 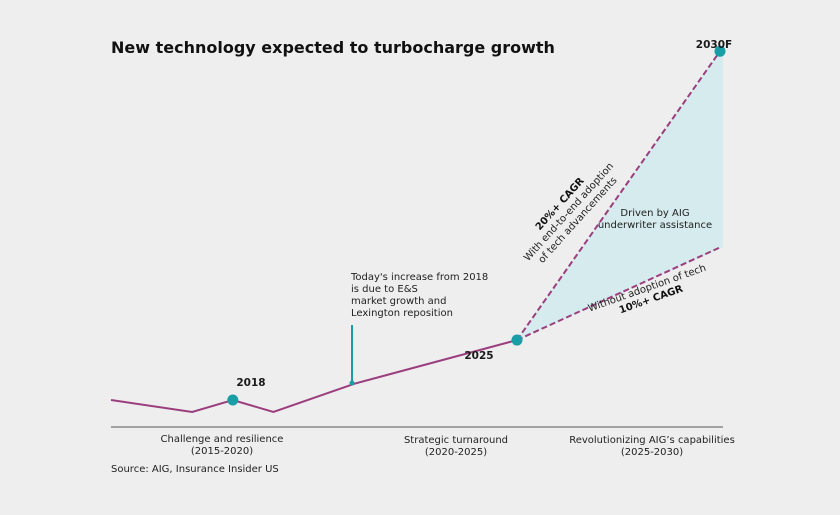 What do you see at coordinates (655, 225) in the screenshot?
I see `shade-note-line-2: underwriter assistance` at bounding box center [655, 225].